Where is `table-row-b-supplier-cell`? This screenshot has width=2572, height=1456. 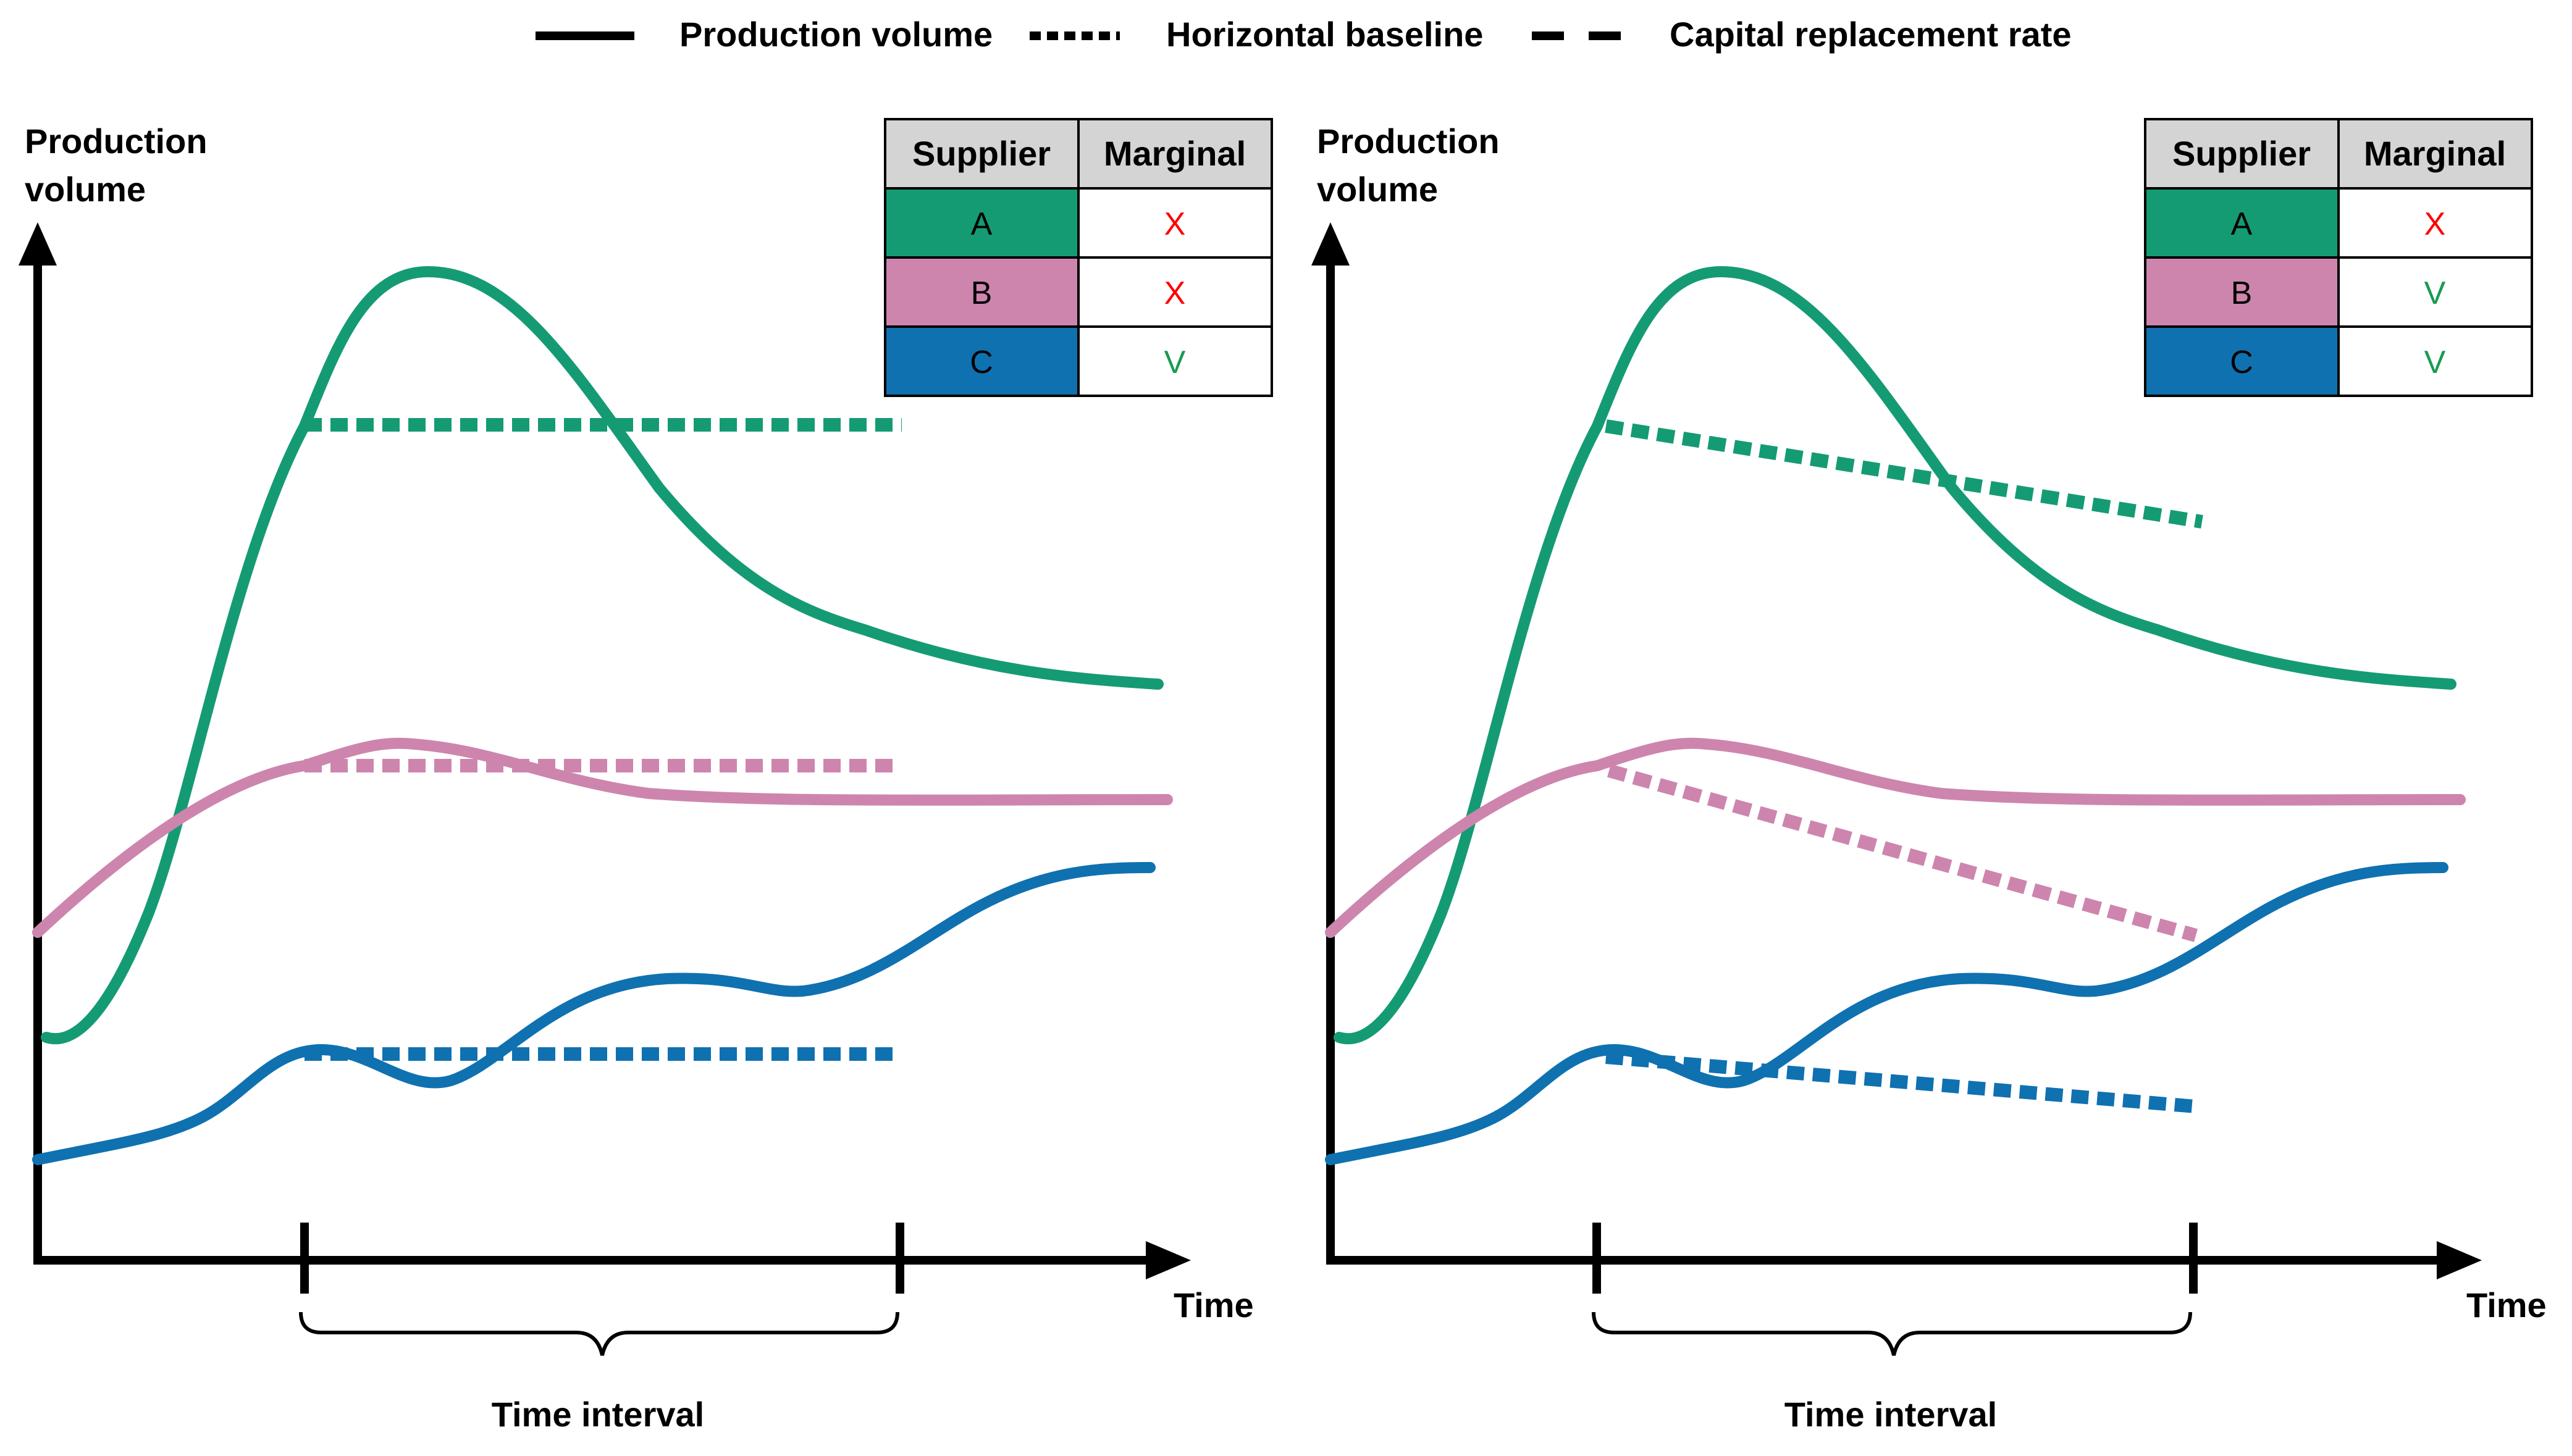 table-row-b-supplier-cell is located at coordinates (982, 292).